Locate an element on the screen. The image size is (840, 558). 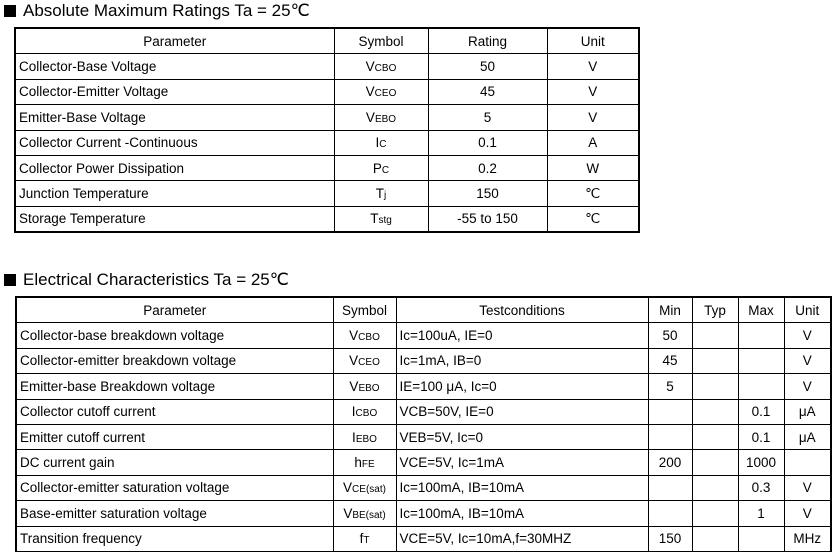
symbol-cell: VCEO is located at coordinates (364, 361).